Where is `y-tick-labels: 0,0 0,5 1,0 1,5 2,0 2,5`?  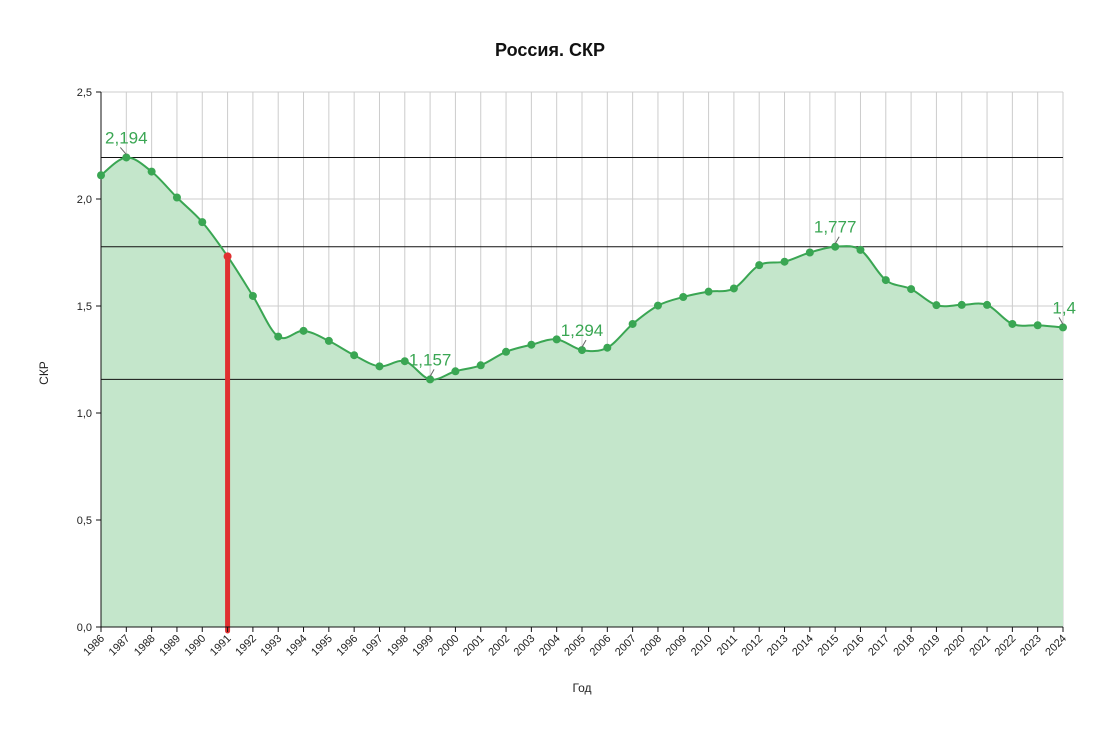
y-tick-labels: 0,0 0,5 1,0 1,5 2,0 2,5 is located at coordinates (84, 360).